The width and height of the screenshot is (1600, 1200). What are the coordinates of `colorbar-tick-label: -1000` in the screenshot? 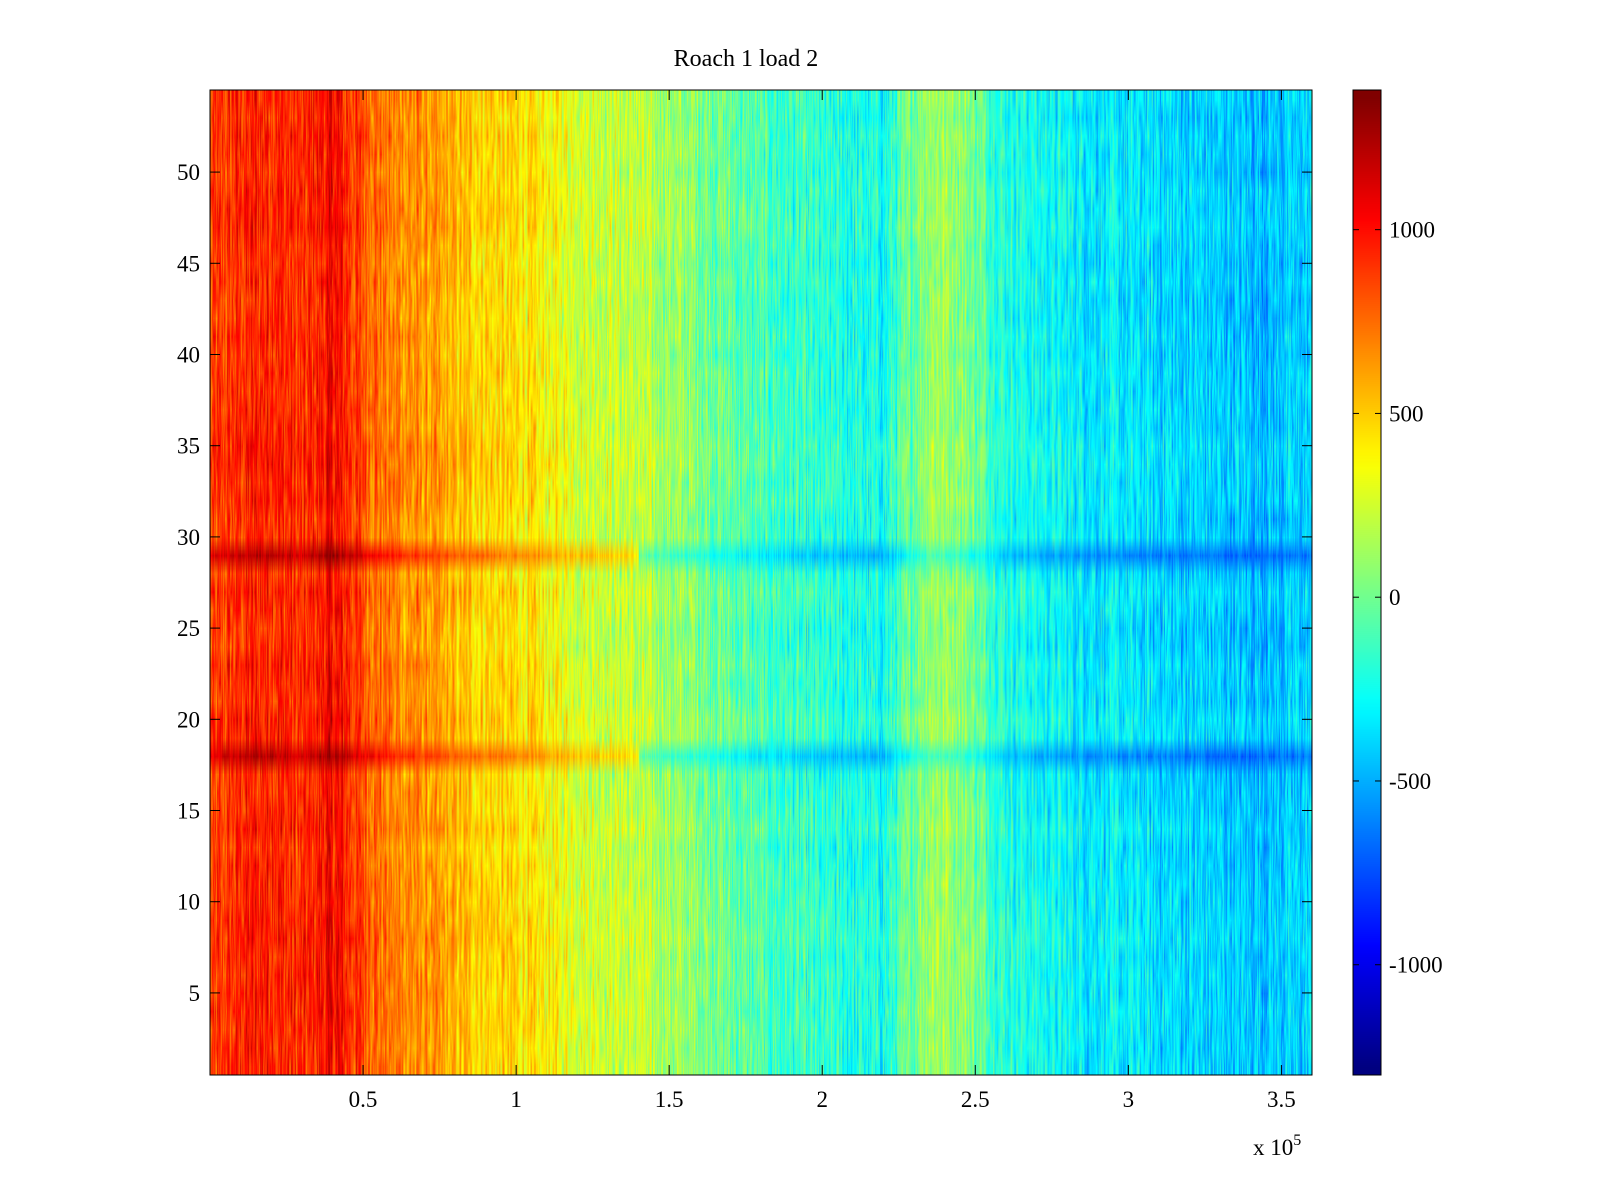 It's located at (1416, 965).